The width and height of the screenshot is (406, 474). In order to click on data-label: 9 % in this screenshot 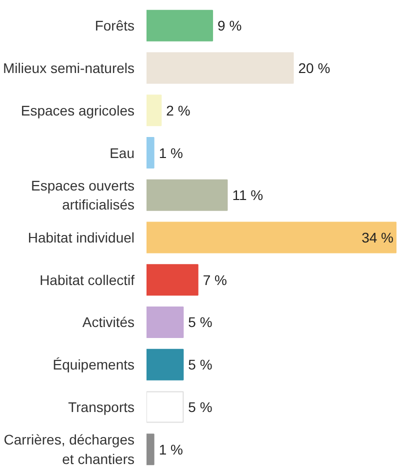, I will do `click(230, 26)`.